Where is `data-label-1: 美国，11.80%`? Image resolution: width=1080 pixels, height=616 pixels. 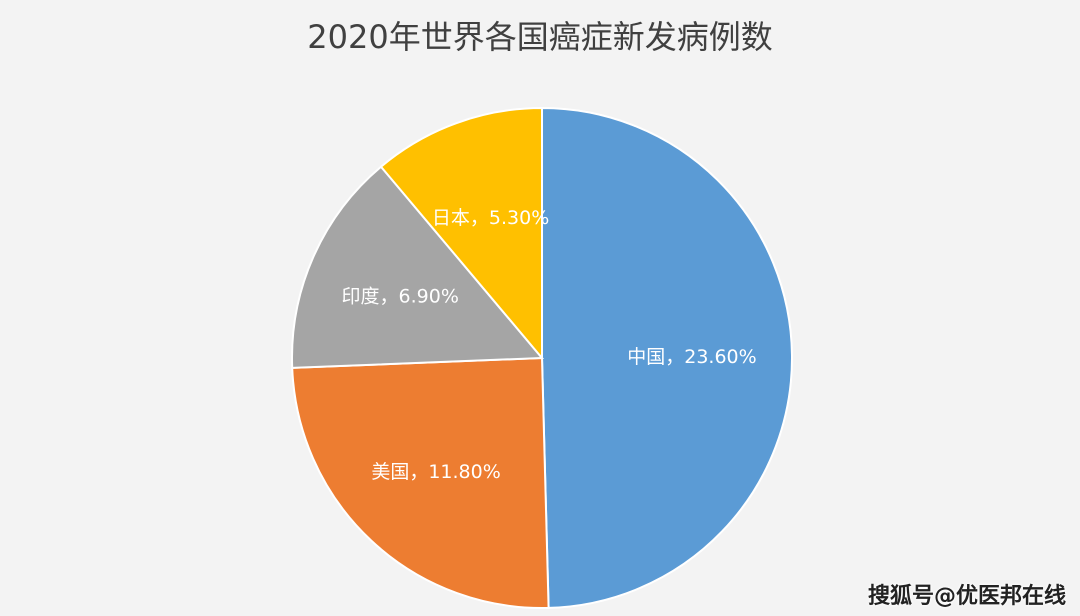
data-label-1: 美国，11.80% is located at coordinates (435, 472).